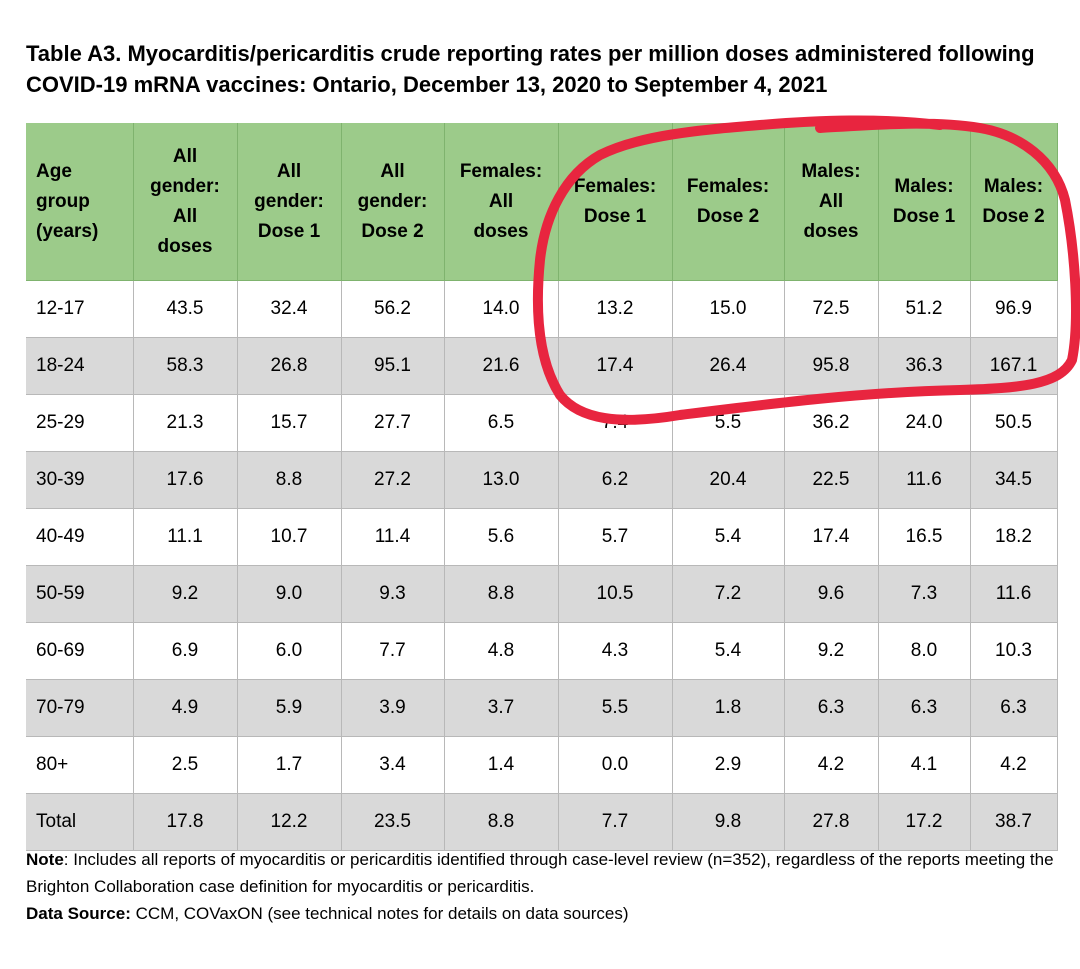 The image size is (1080, 969). I want to click on age-group-cell: 25-29, so click(80, 423).